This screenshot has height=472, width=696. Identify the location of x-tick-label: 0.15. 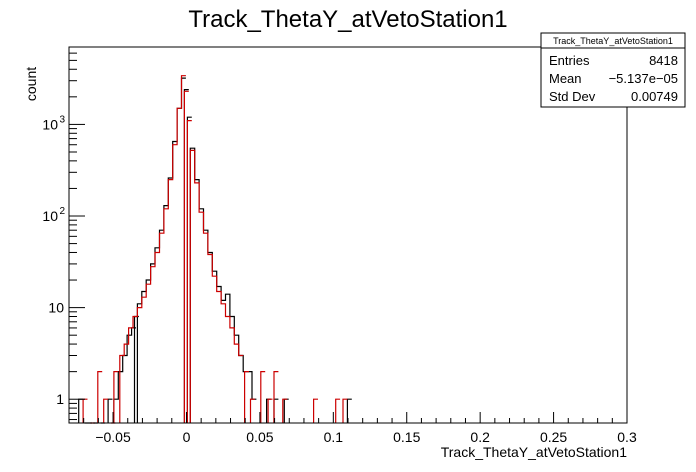
(406, 437).